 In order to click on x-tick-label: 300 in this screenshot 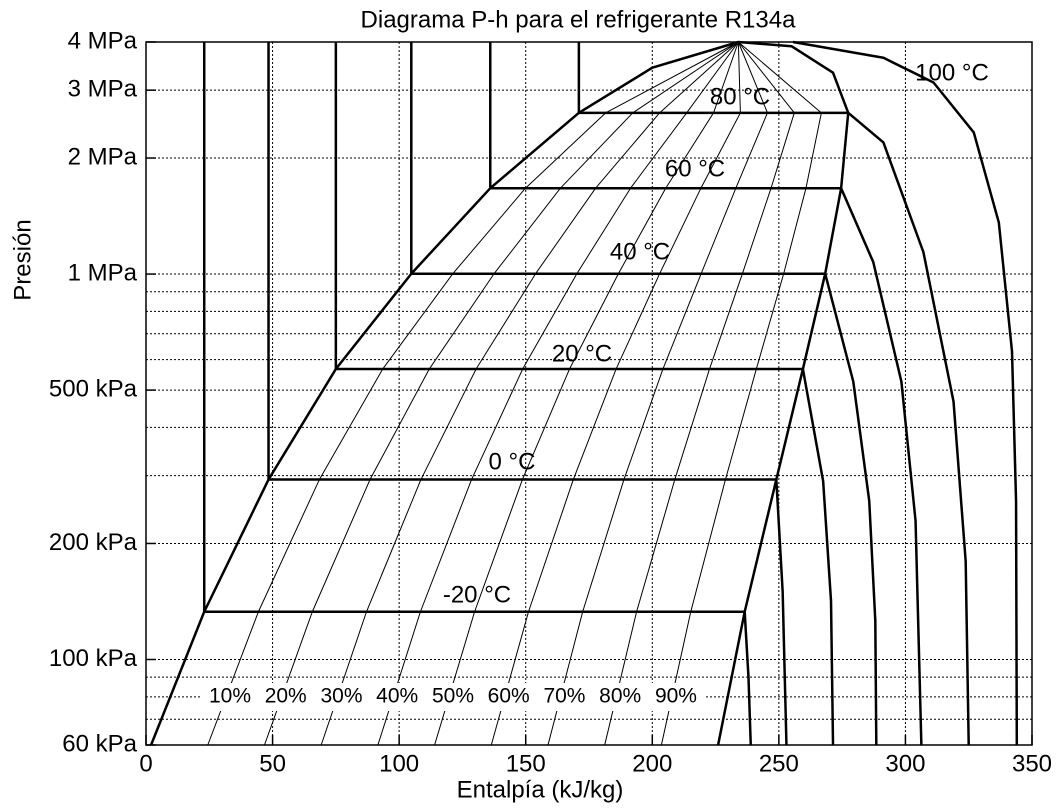, I will do `click(905, 763)`.